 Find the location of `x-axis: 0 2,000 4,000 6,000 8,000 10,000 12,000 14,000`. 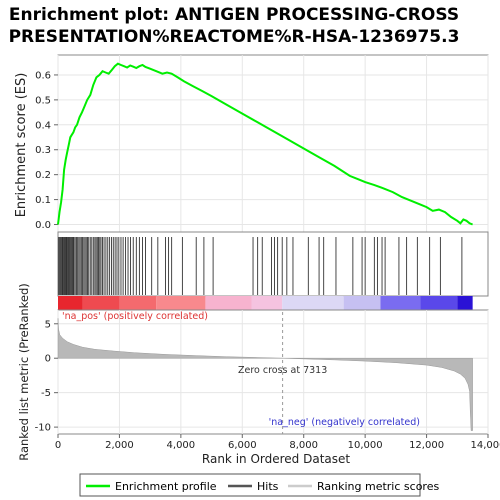

x-axis: 0 2,000 4,000 6,000 8,000 10,000 12,000 14,000 is located at coordinates (277, 442).